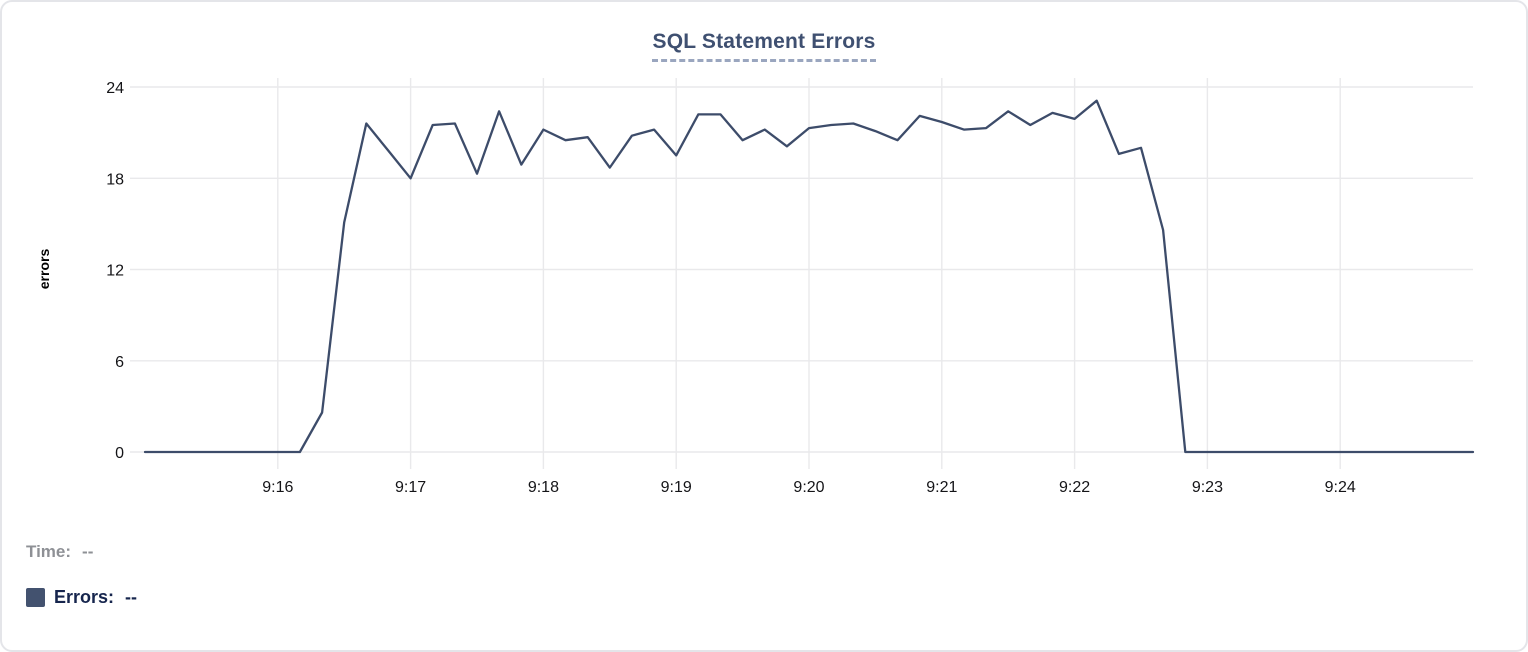 This screenshot has width=1528, height=652. What do you see at coordinates (410, 487) in the screenshot?
I see `x-tick-label: 9:17` at bounding box center [410, 487].